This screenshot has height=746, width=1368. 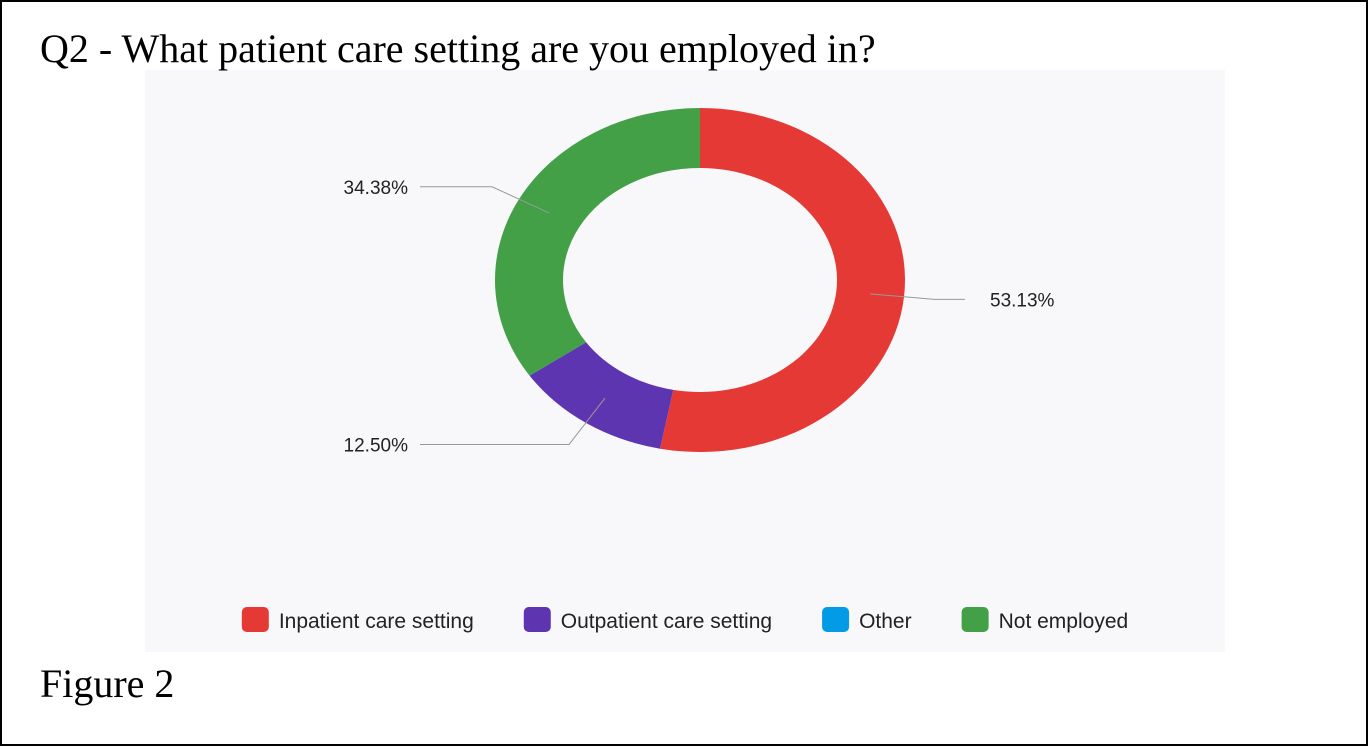 What do you see at coordinates (1022, 300) in the screenshot?
I see `data-label: 53.13%` at bounding box center [1022, 300].